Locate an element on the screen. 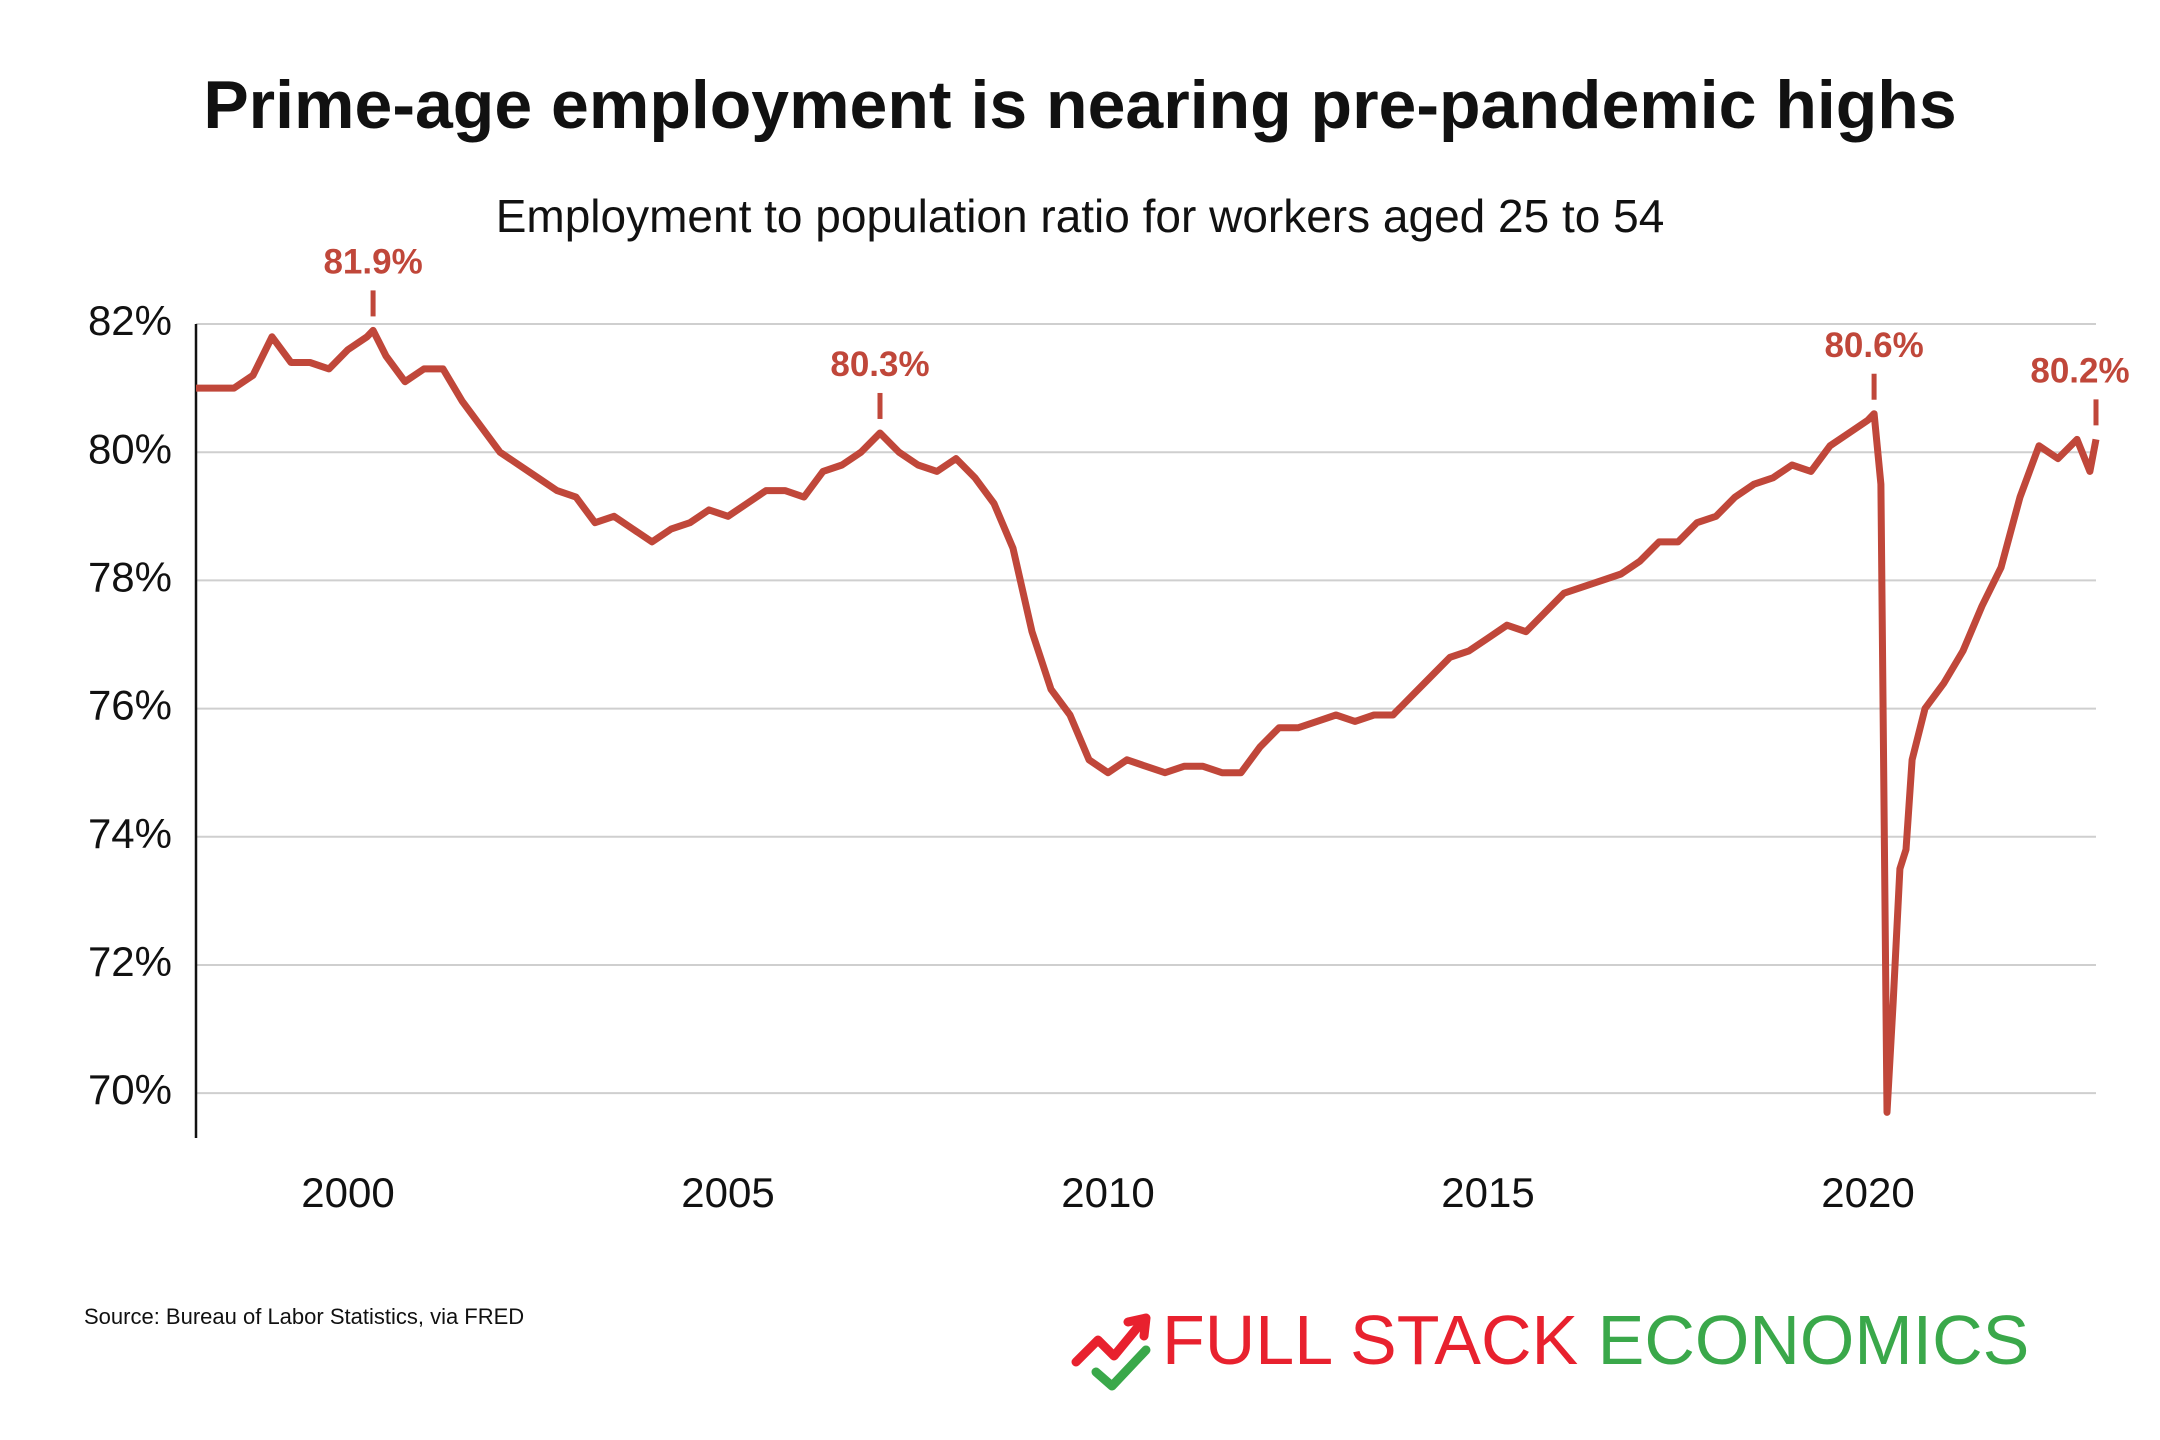 The image size is (2160, 1440). x-tick-label: 2000 is located at coordinates (347, 1192).